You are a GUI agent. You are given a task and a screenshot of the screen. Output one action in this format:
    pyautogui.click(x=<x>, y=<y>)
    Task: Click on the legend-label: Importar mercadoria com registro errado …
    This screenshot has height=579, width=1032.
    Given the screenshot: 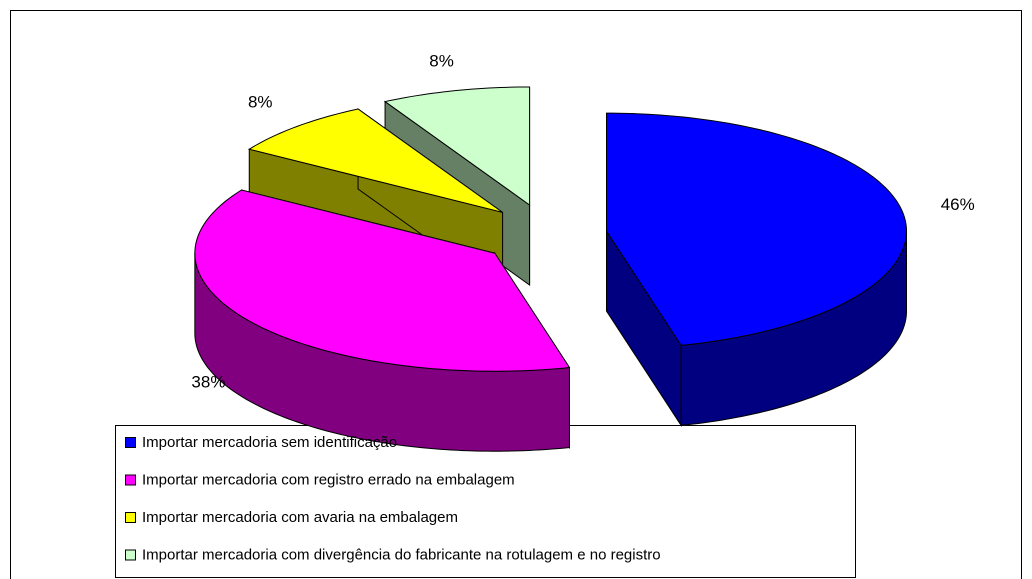 What is the action you would take?
    pyautogui.click(x=328, y=479)
    